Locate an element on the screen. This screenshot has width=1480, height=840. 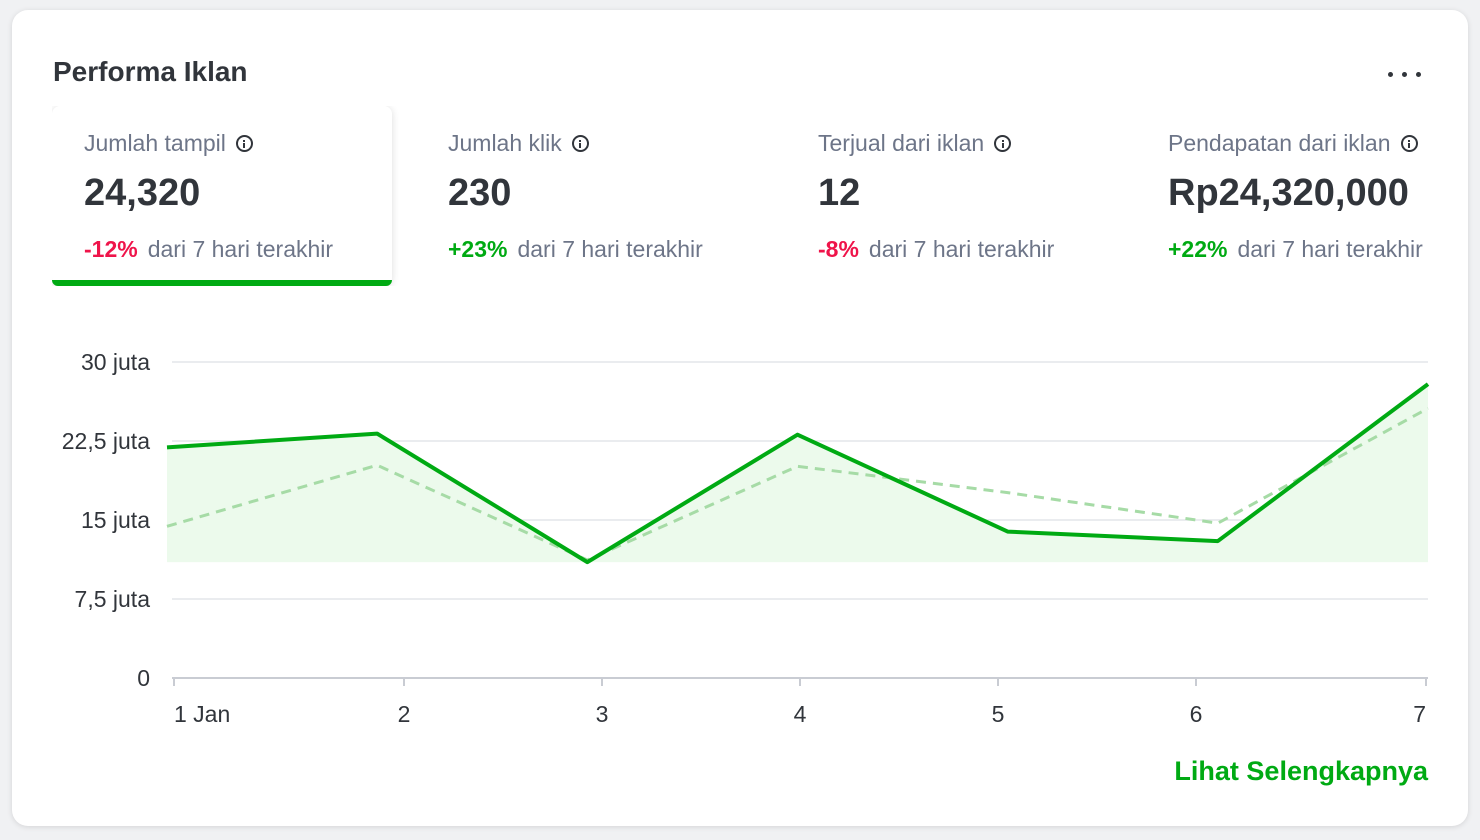
change-percent: +22% is located at coordinates (1198, 249).